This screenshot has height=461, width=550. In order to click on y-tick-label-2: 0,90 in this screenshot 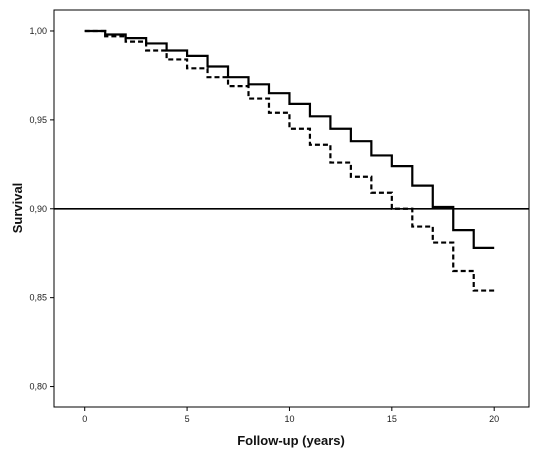, I will do `click(38, 209)`.